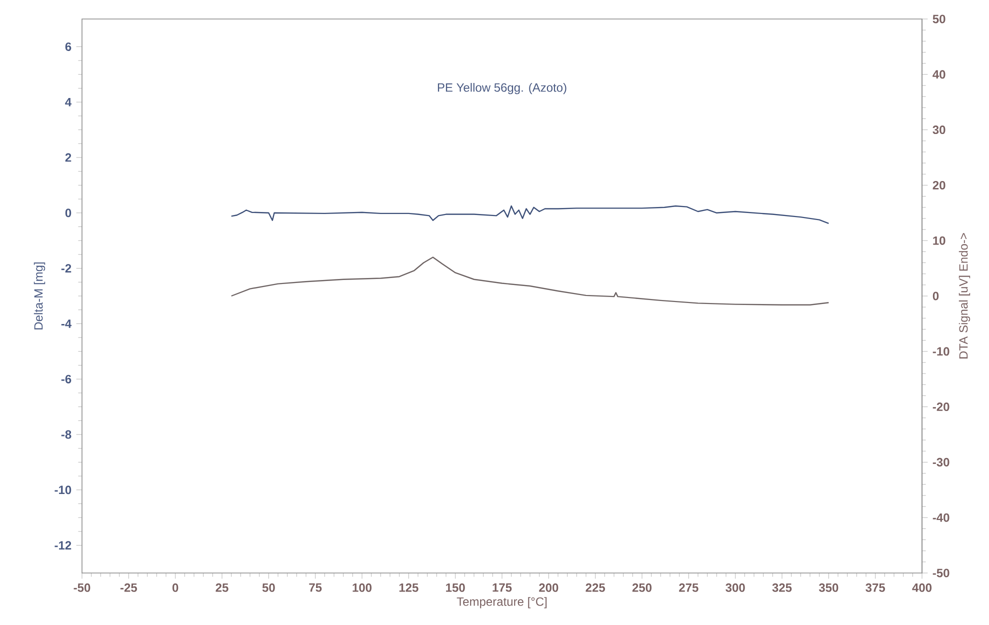 This screenshot has width=989, height=625. Describe the element at coordinates (68, 157) in the screenshot. I see `y-tick-label: 2` at that location.